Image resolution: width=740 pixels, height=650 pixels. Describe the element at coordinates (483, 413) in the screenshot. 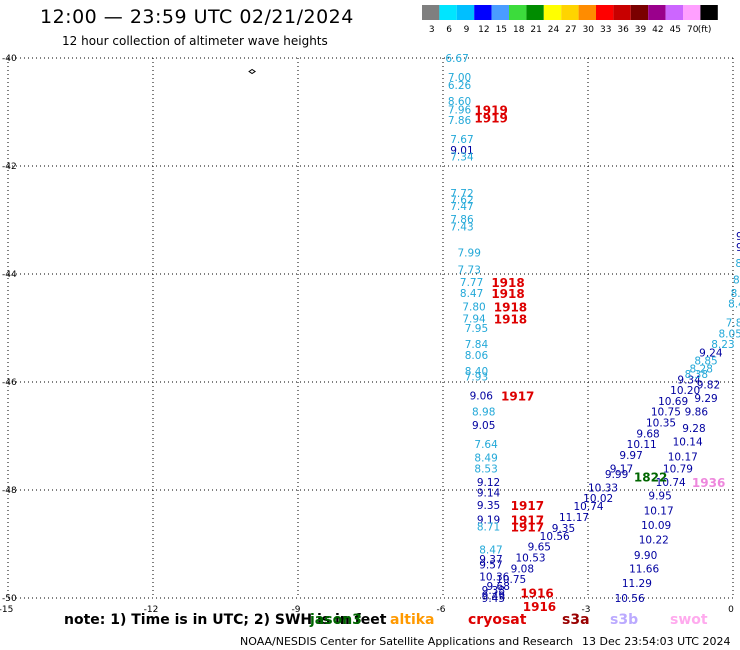

I see `swh-value: 8.98` at that location.